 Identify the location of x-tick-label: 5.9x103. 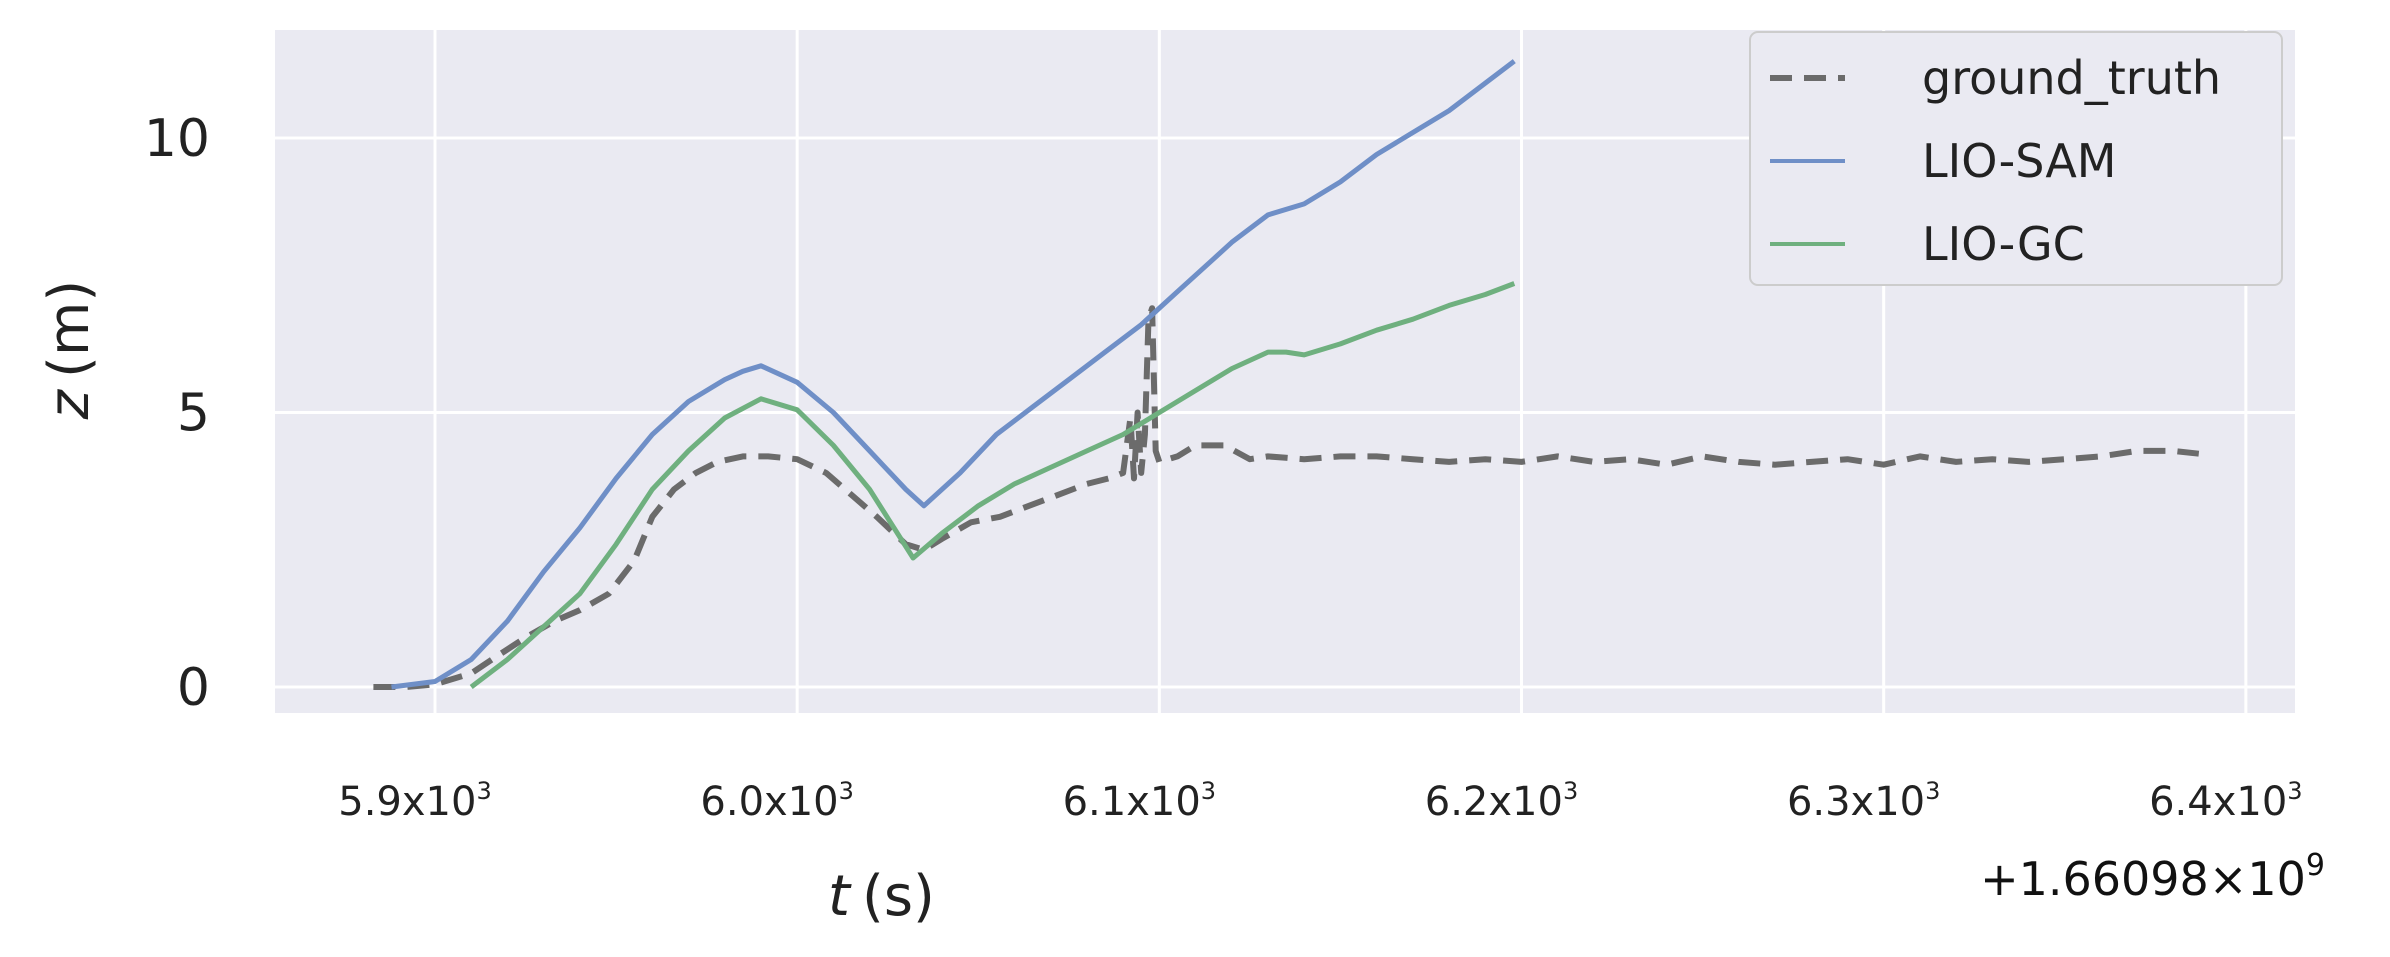
(414, 801).